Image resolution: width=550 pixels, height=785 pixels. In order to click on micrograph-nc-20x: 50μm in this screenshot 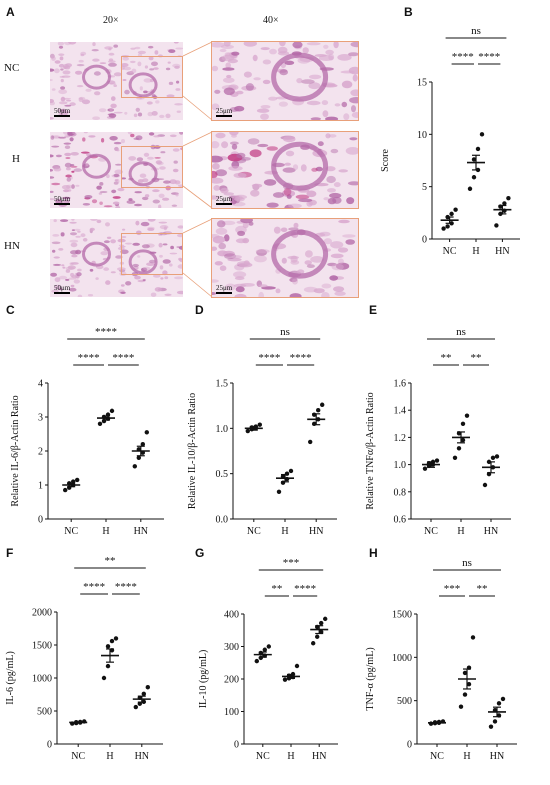, I will do `click(116, 81)`.